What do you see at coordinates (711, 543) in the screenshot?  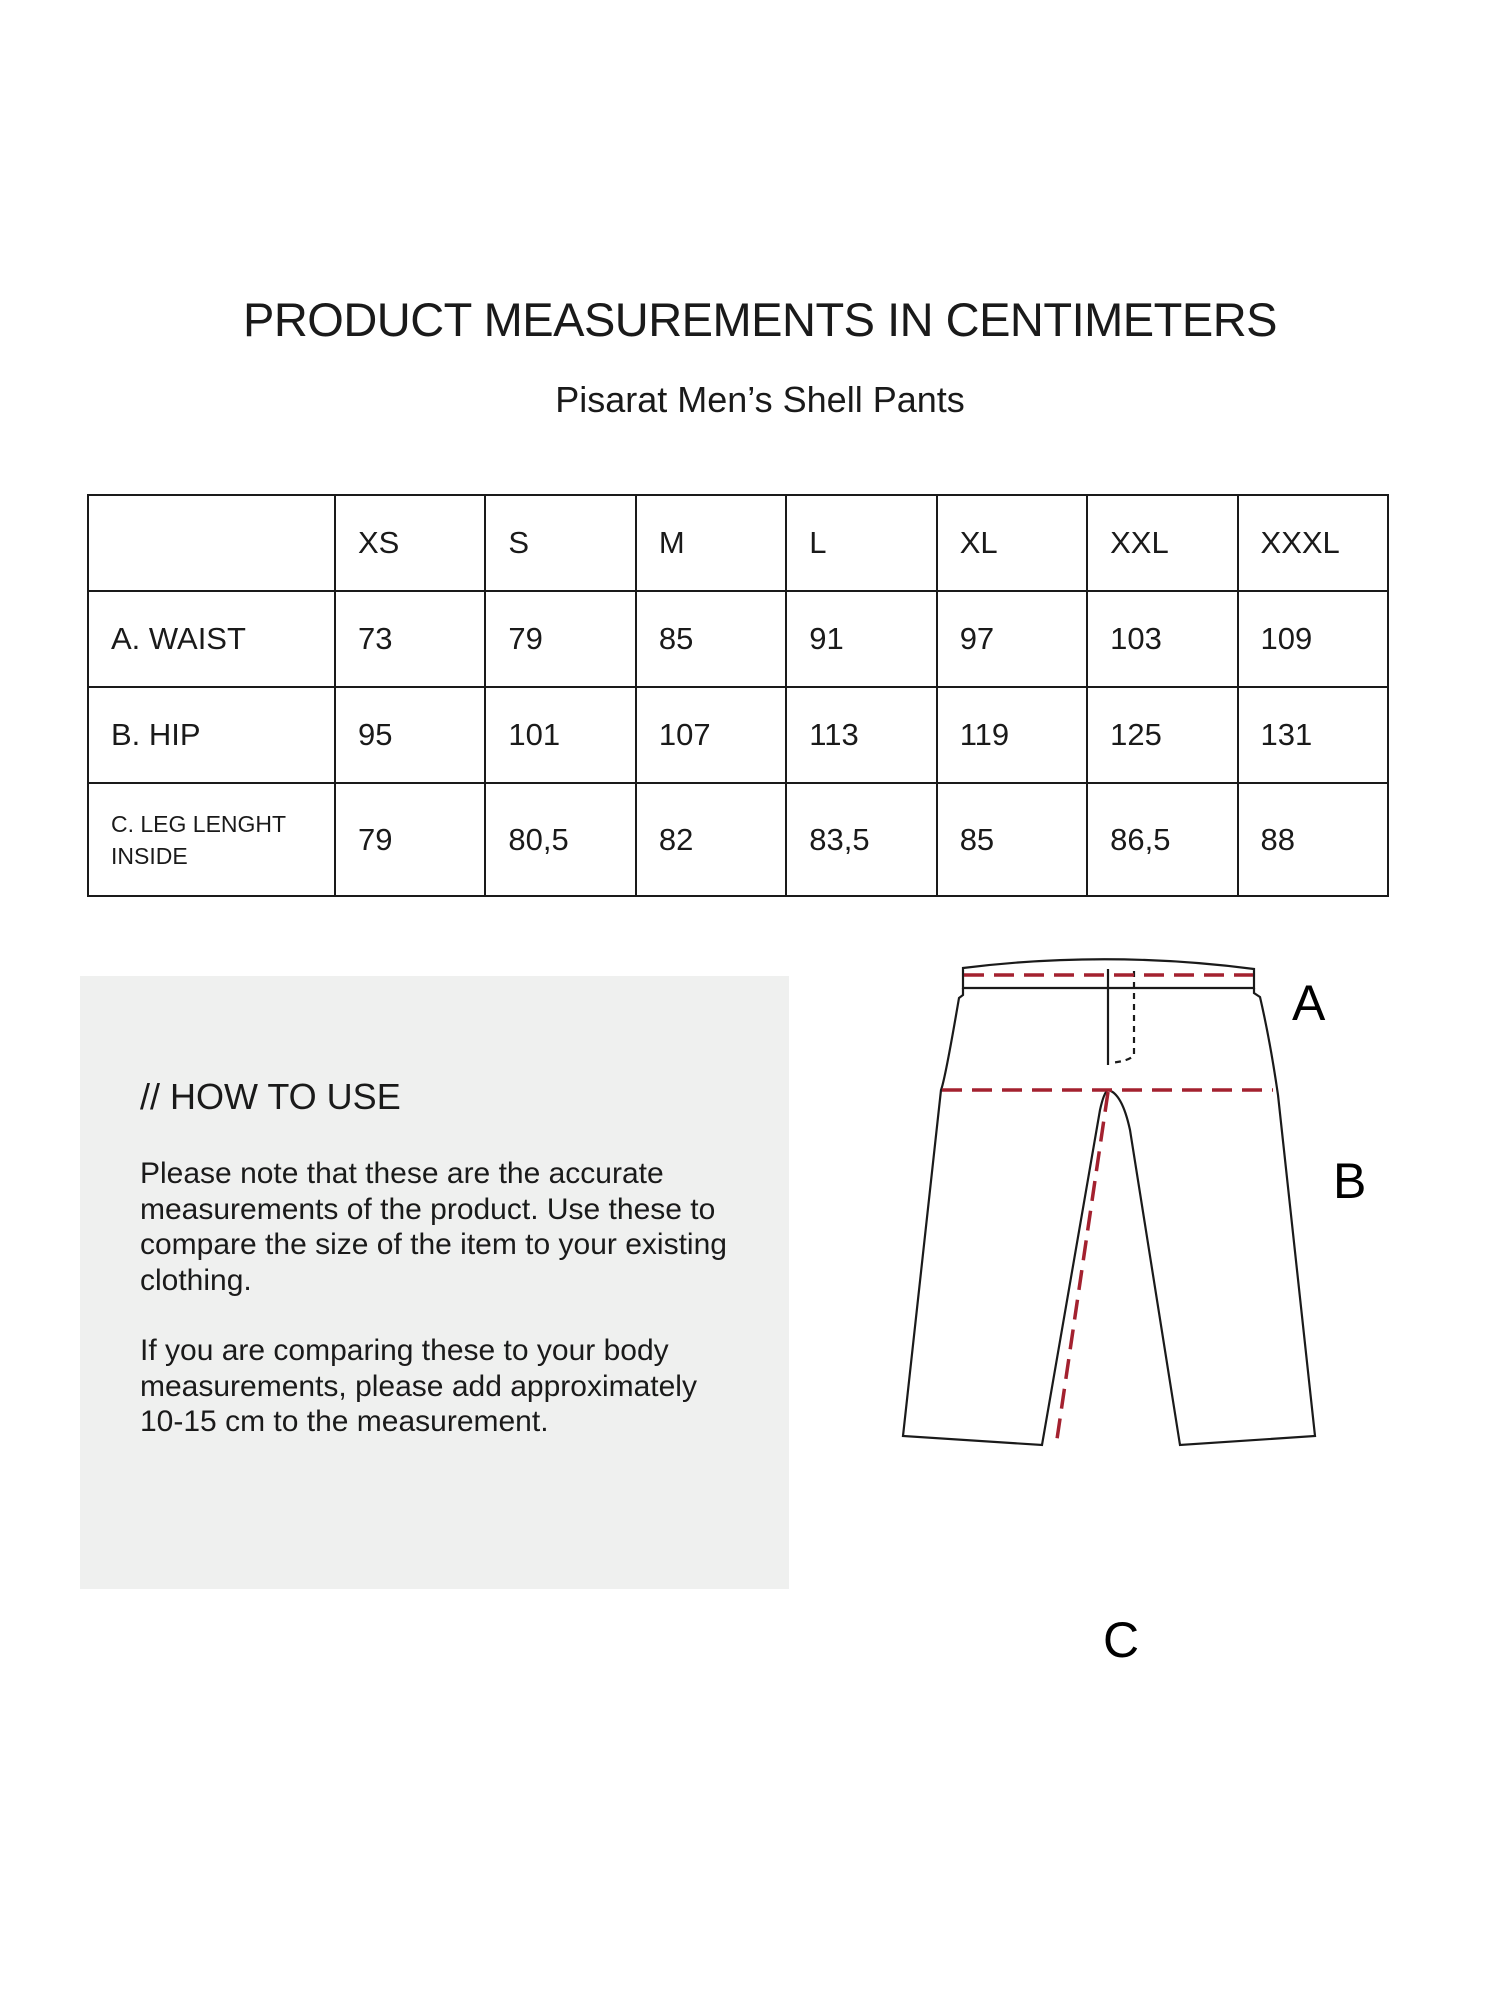 I see `size-header: M` at bounding box center [711, 543].